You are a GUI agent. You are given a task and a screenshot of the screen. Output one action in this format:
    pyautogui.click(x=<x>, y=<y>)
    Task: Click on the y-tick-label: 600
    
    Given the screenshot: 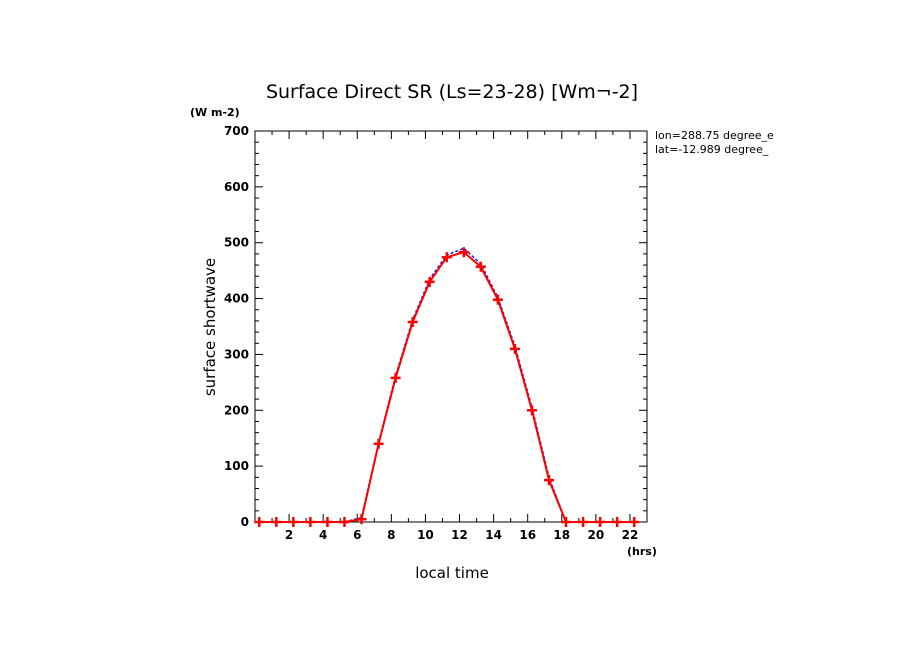 What is the action you would take?
    pyautogui.click(x=236, y=187)
    